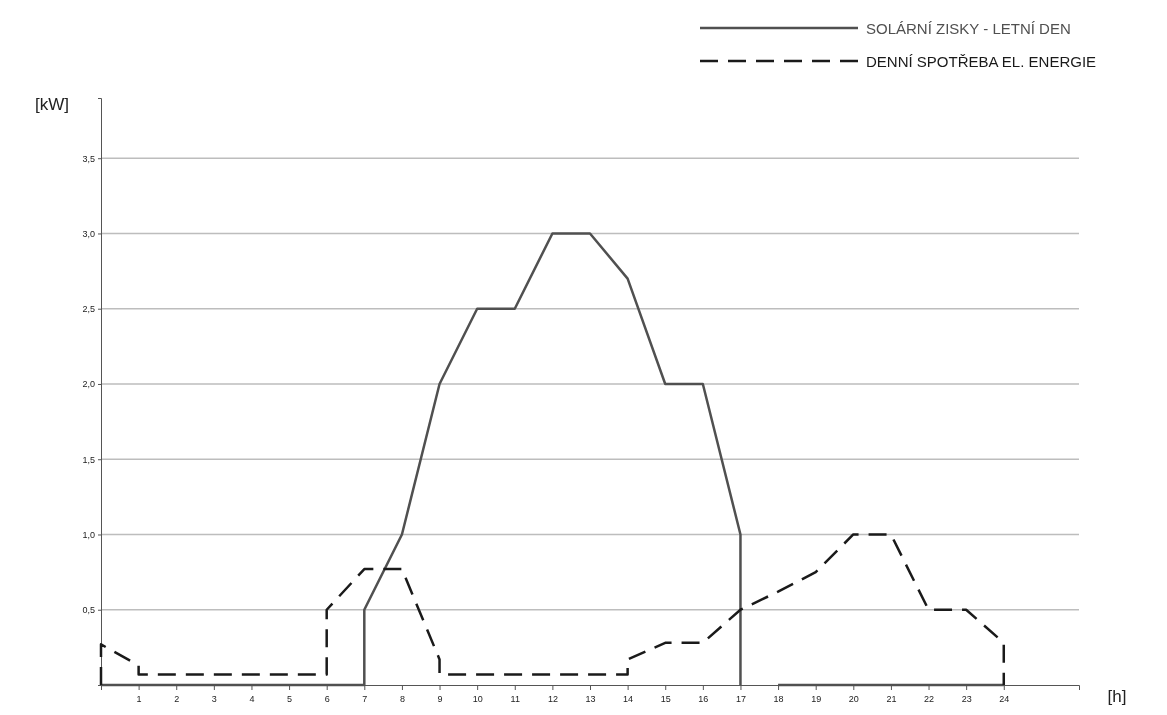 Image resolution: width=1167 pixels, height=715 pixels. I want to click on y-tick-label: 2,0, so click(88, 384).